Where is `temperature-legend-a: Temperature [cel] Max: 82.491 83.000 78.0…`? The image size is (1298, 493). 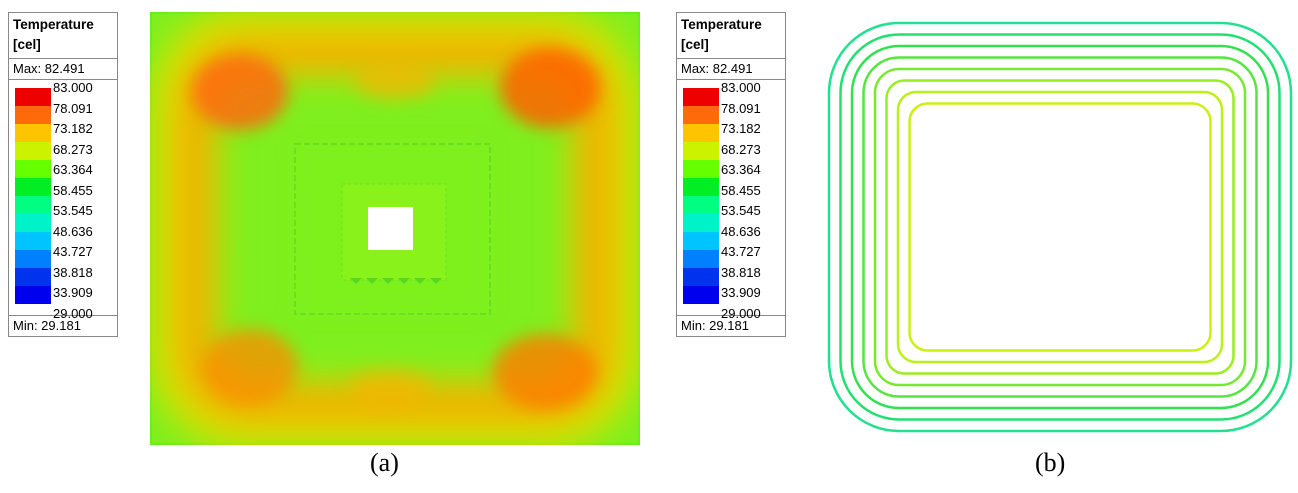 temperature-legend-a: Temperature [cel] Max: 82.491 83.000 78.0… is located at coordinates (63, 174).